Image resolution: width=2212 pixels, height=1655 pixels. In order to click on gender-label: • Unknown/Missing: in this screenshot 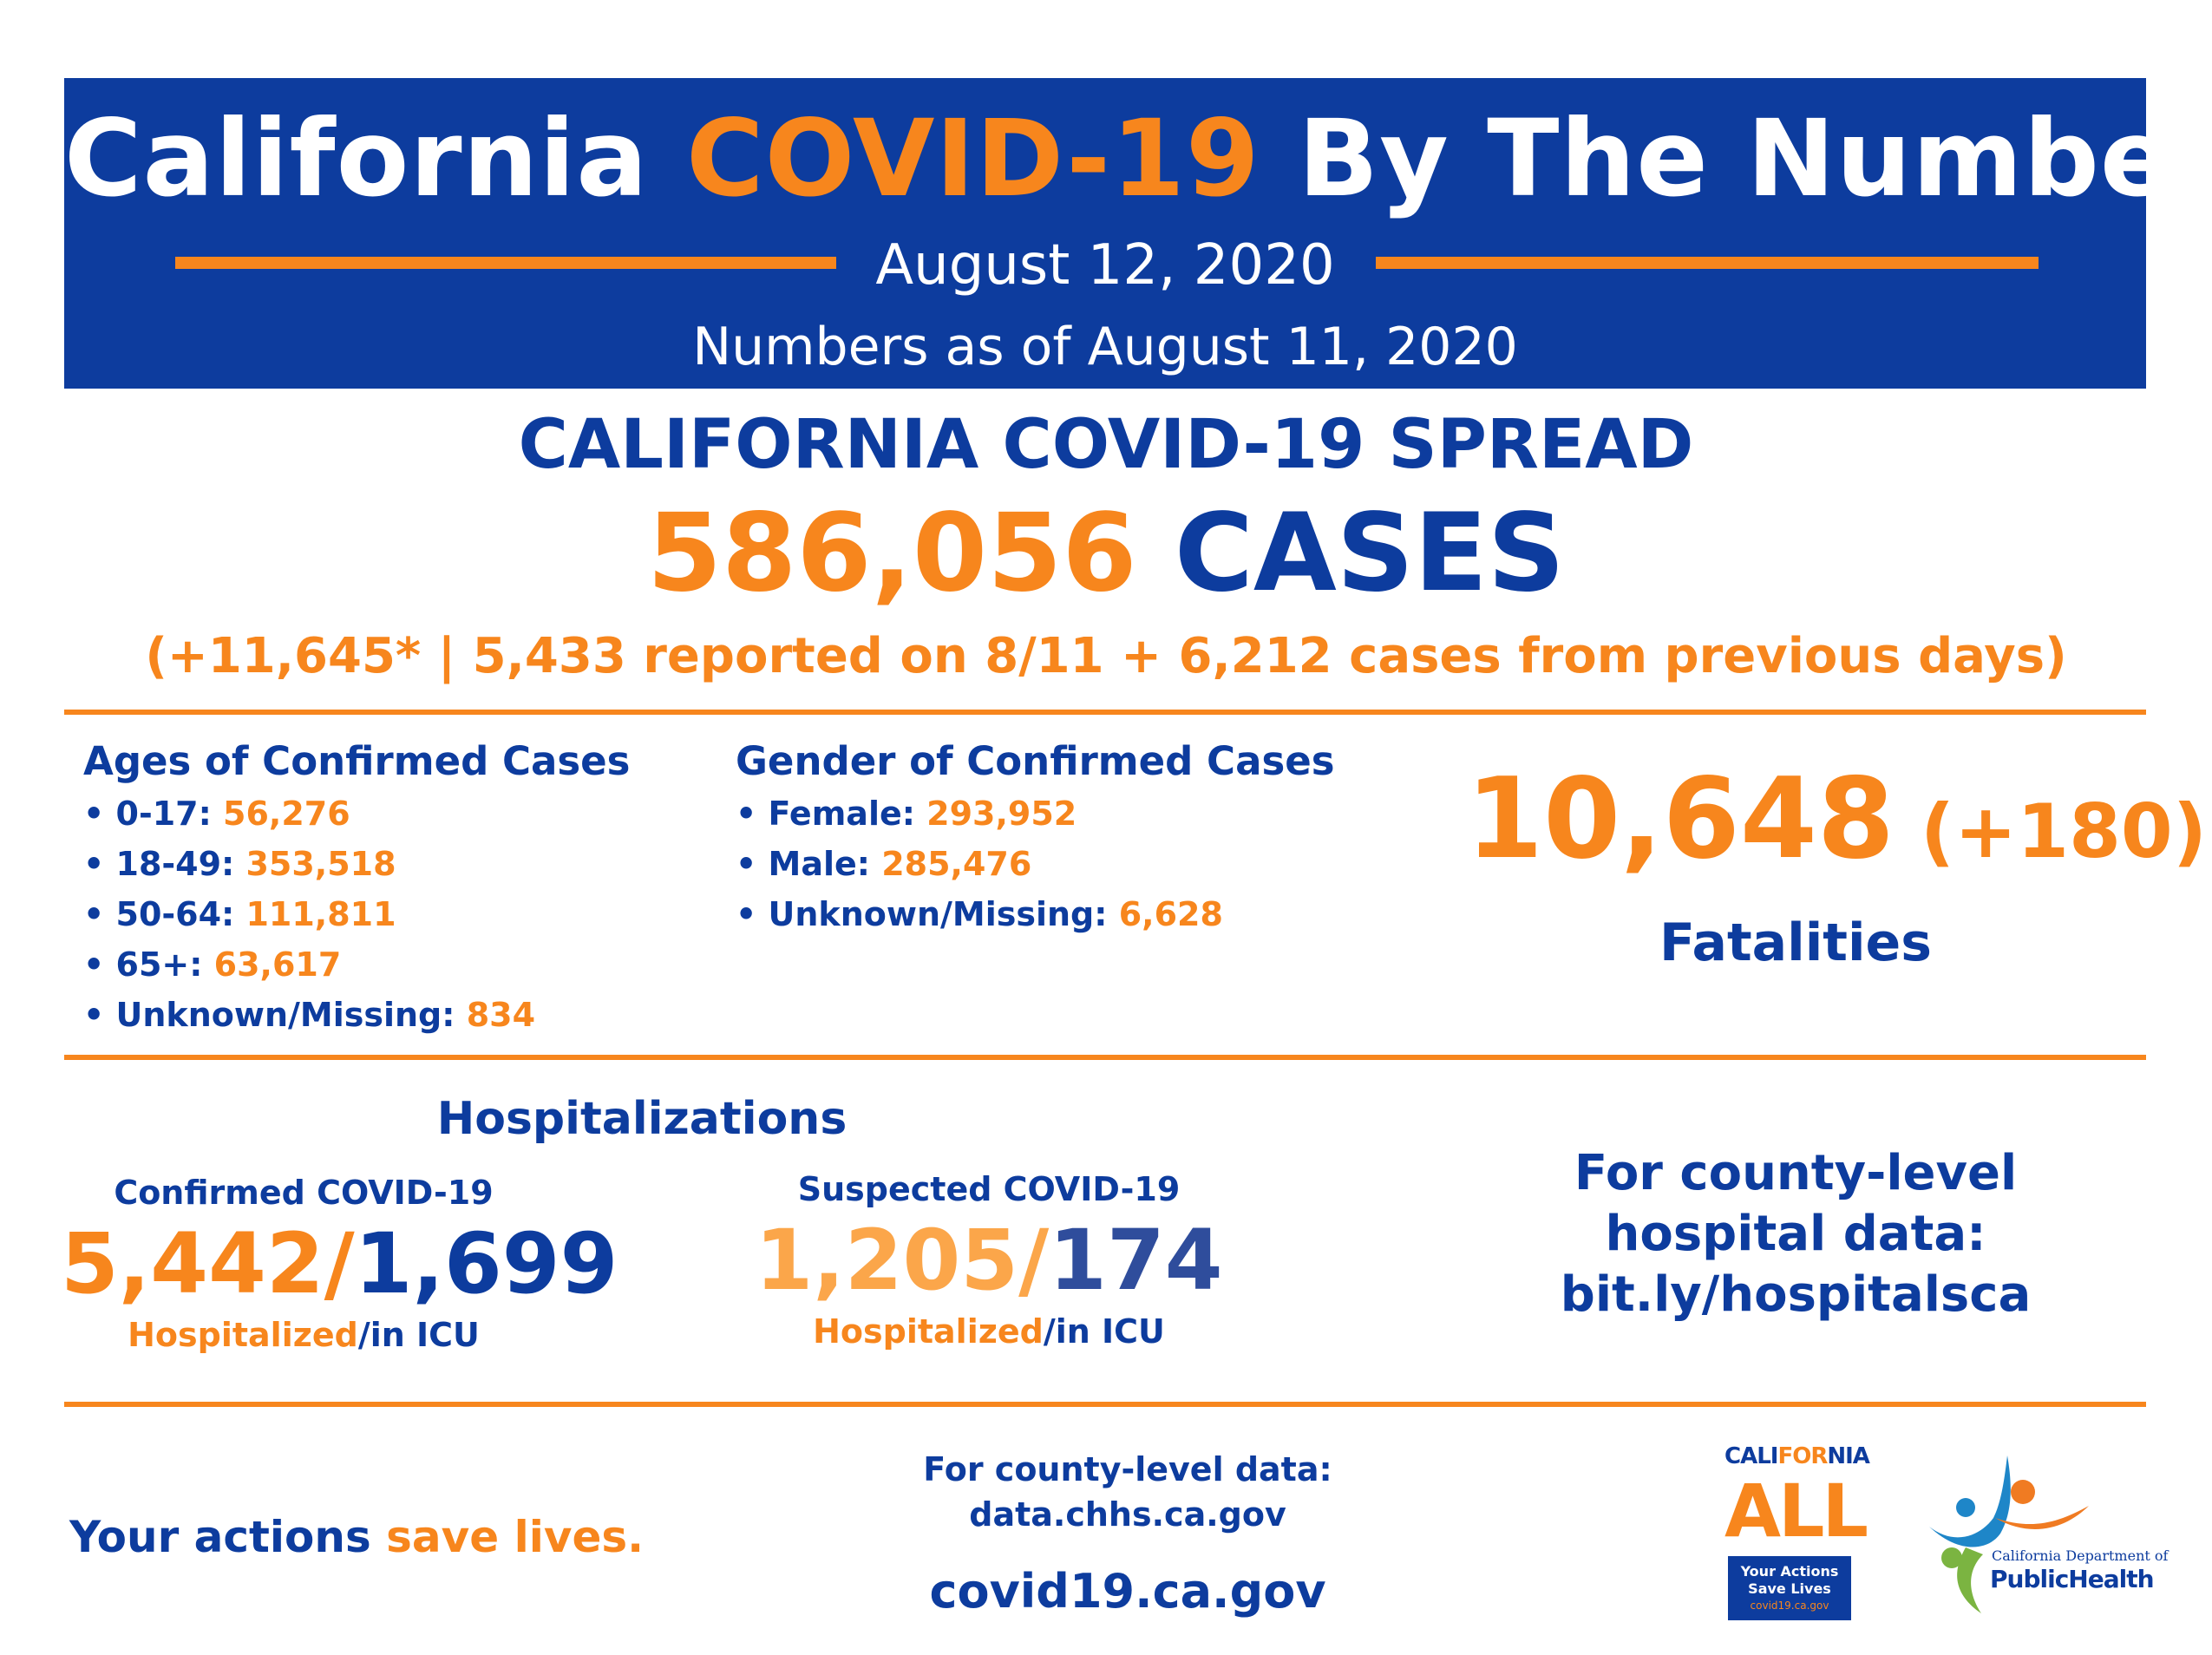, I will do `click(927, 914)`.